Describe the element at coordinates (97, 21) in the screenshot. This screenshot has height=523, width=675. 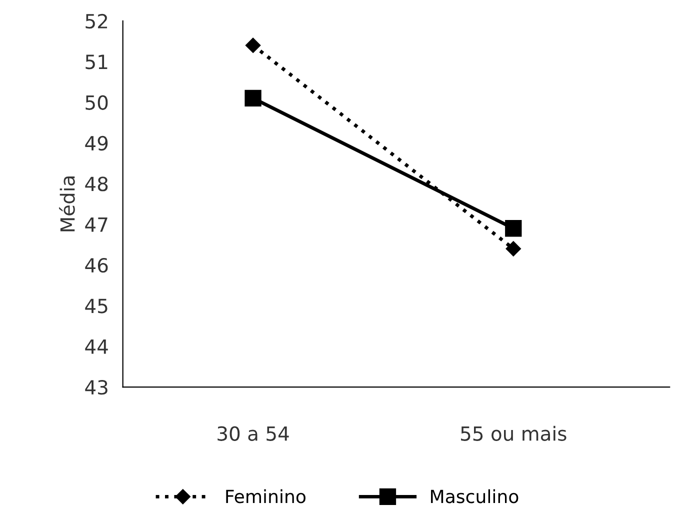
I see `y-tick-label: 52` at that location.